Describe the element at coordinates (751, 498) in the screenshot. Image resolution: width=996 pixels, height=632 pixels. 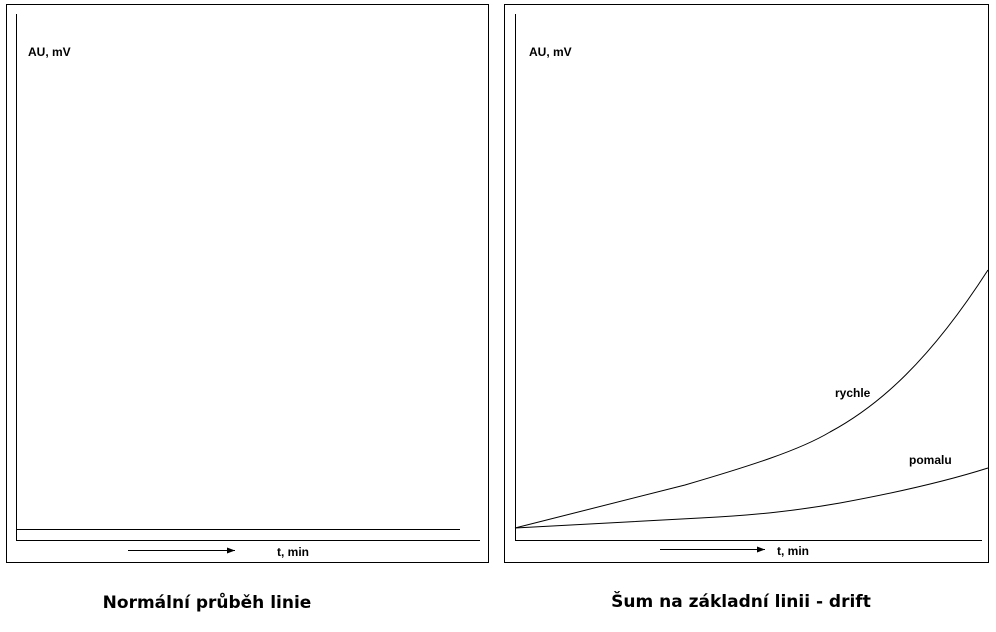
I see `curve-slow` at that location.